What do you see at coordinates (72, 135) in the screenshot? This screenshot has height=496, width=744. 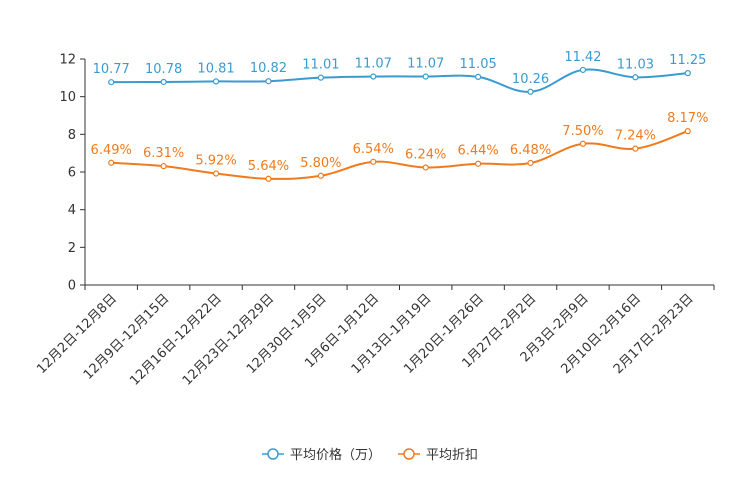 I see `y-tick-label: 8` at bounding box center [72, 135].